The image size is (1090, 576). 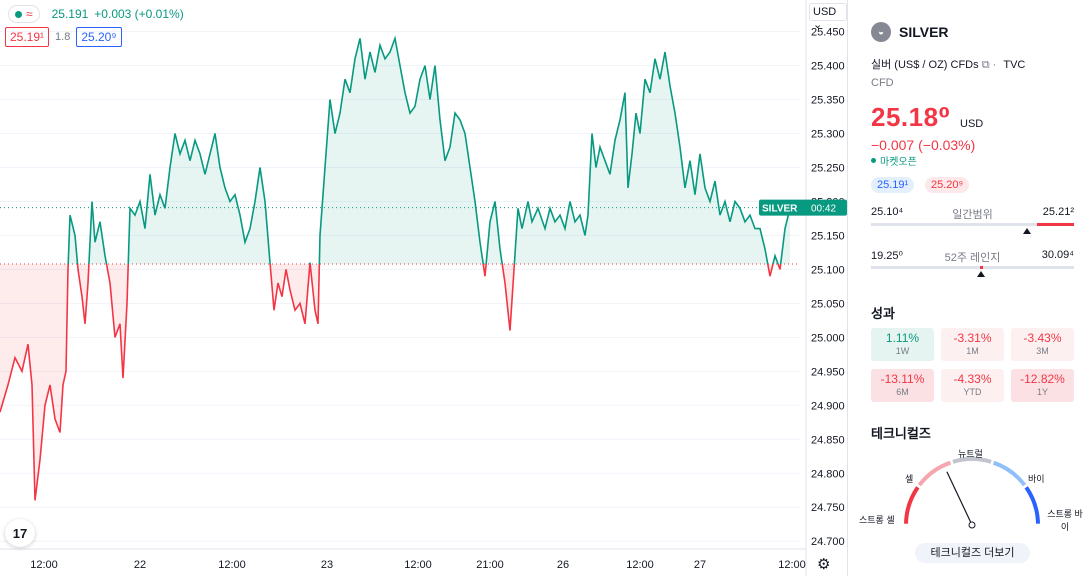 I want to click on chart-legend: ≈ 25.191 +0.003 (+0.01%), so click(x=96, y=14).